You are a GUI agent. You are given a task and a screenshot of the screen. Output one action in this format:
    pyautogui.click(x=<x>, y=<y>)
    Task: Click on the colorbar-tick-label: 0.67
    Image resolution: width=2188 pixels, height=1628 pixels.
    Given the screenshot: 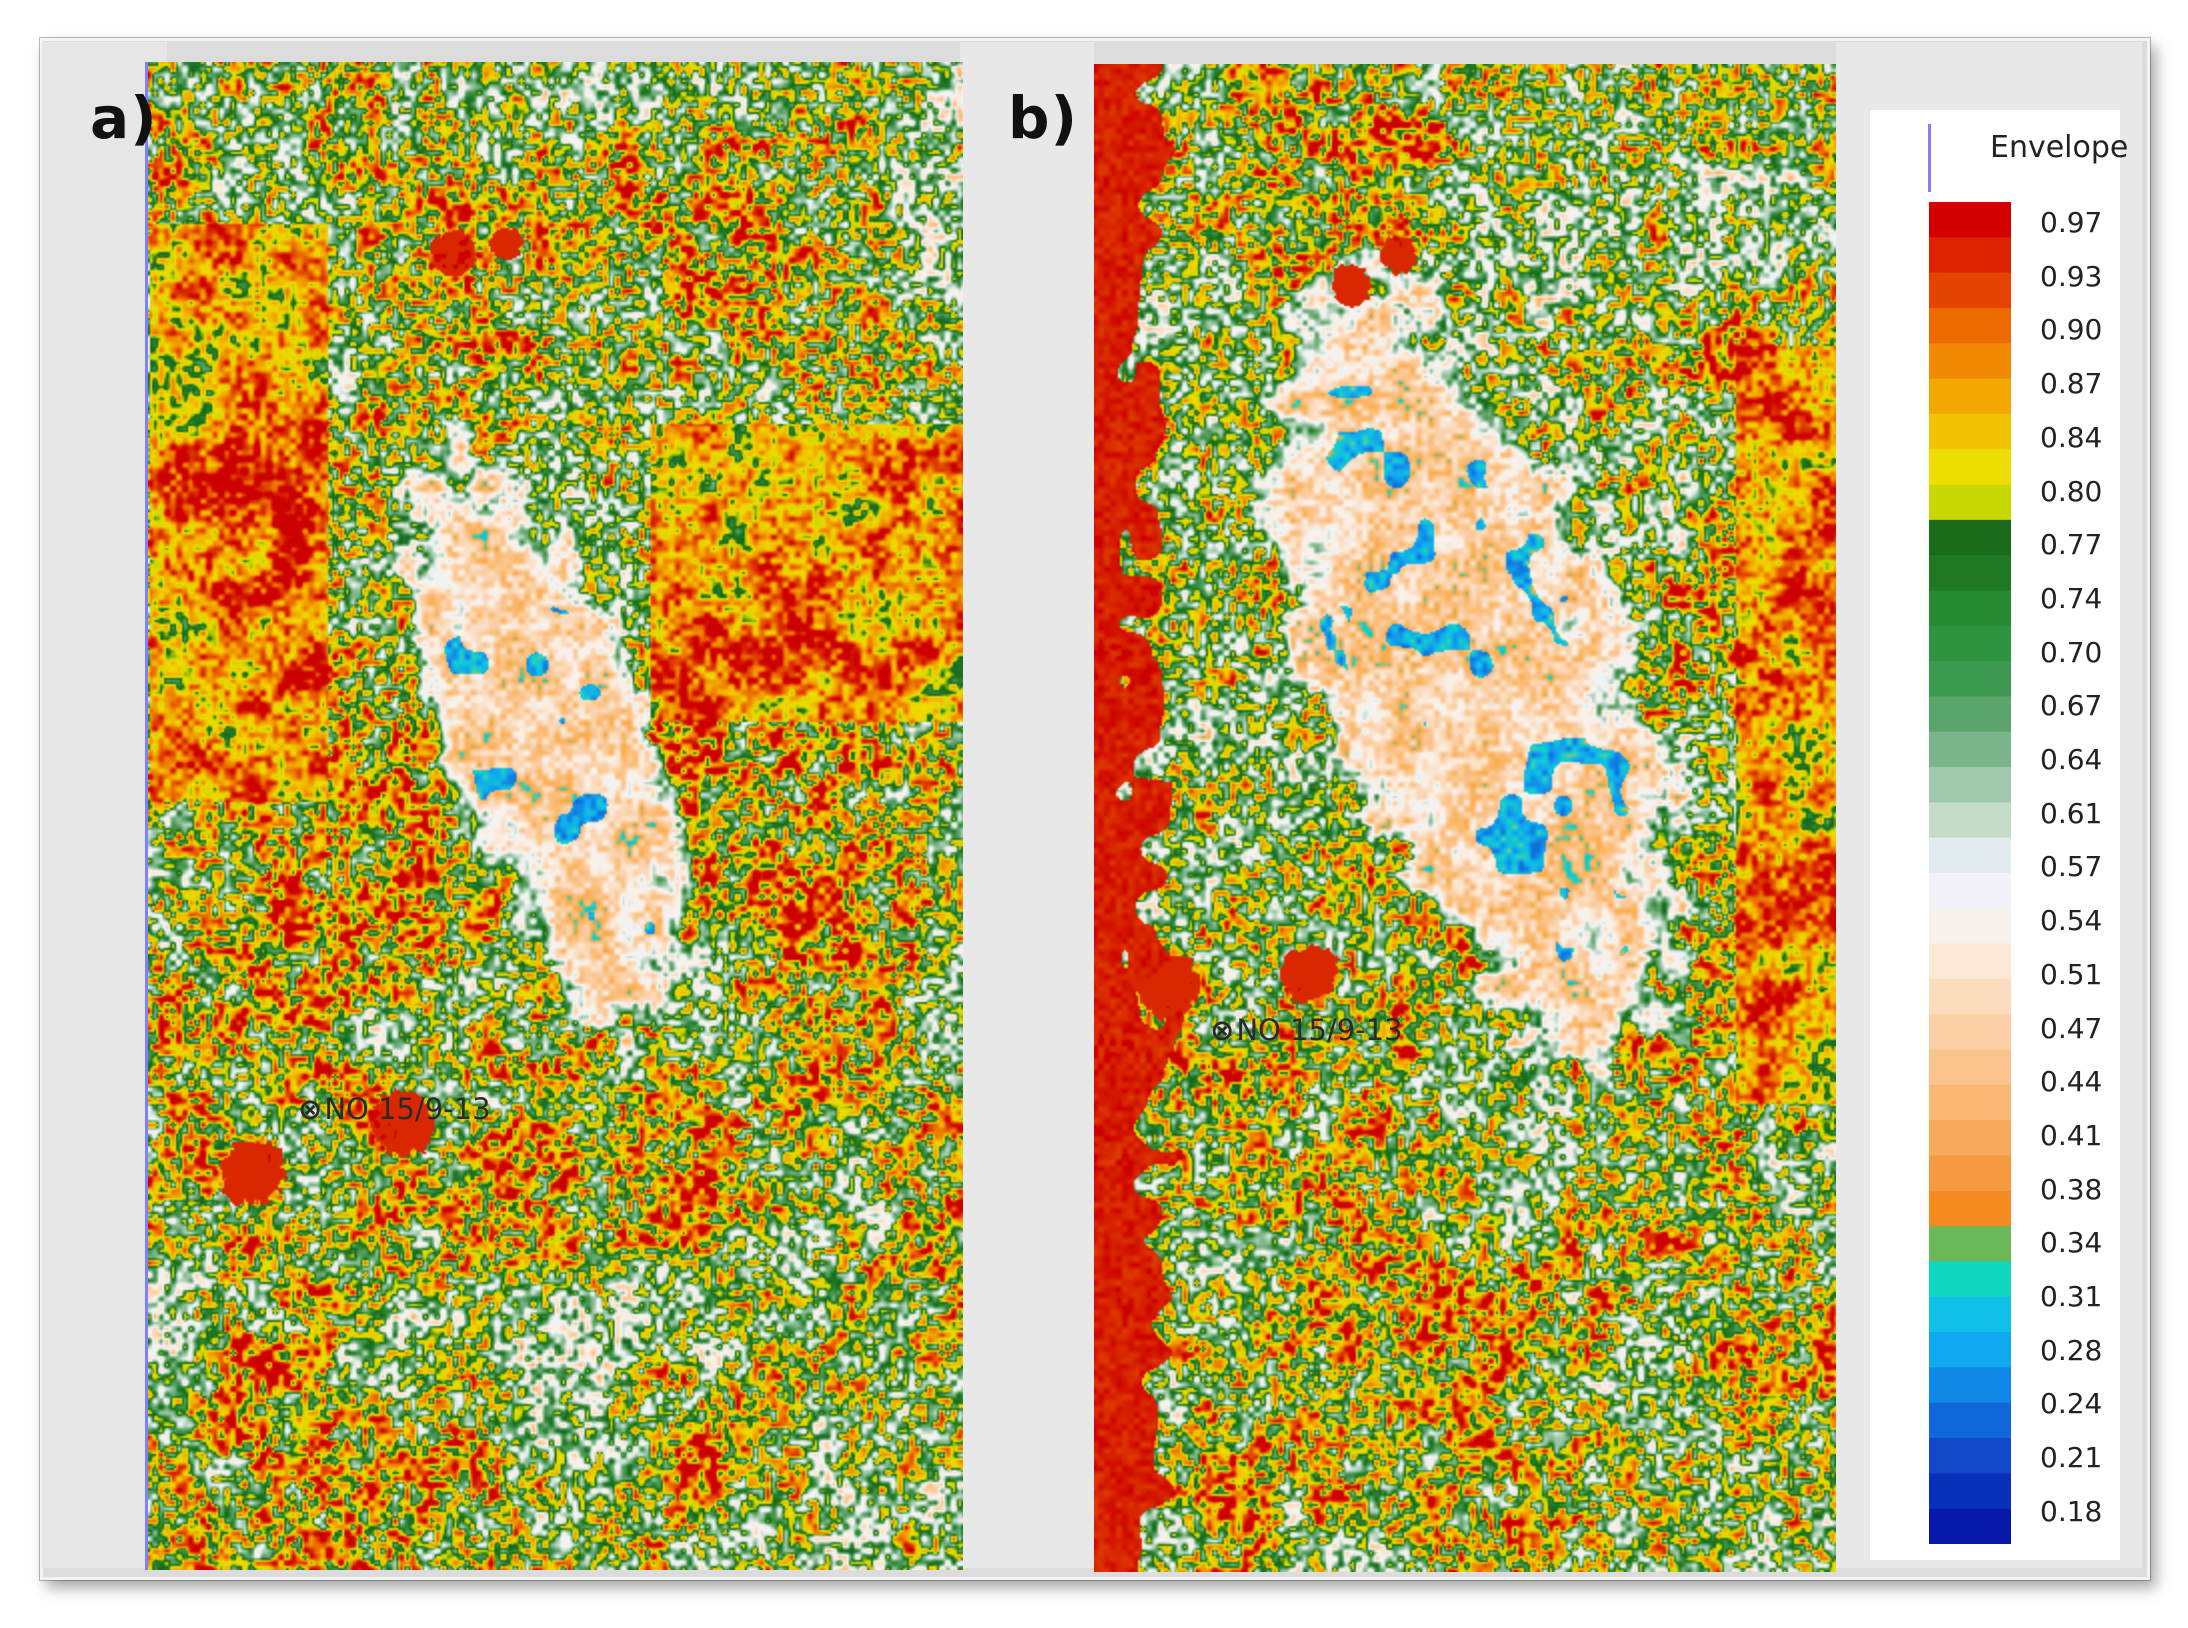 What is the action you would take?
    pyautogui.click(x=2071, y=706)
    